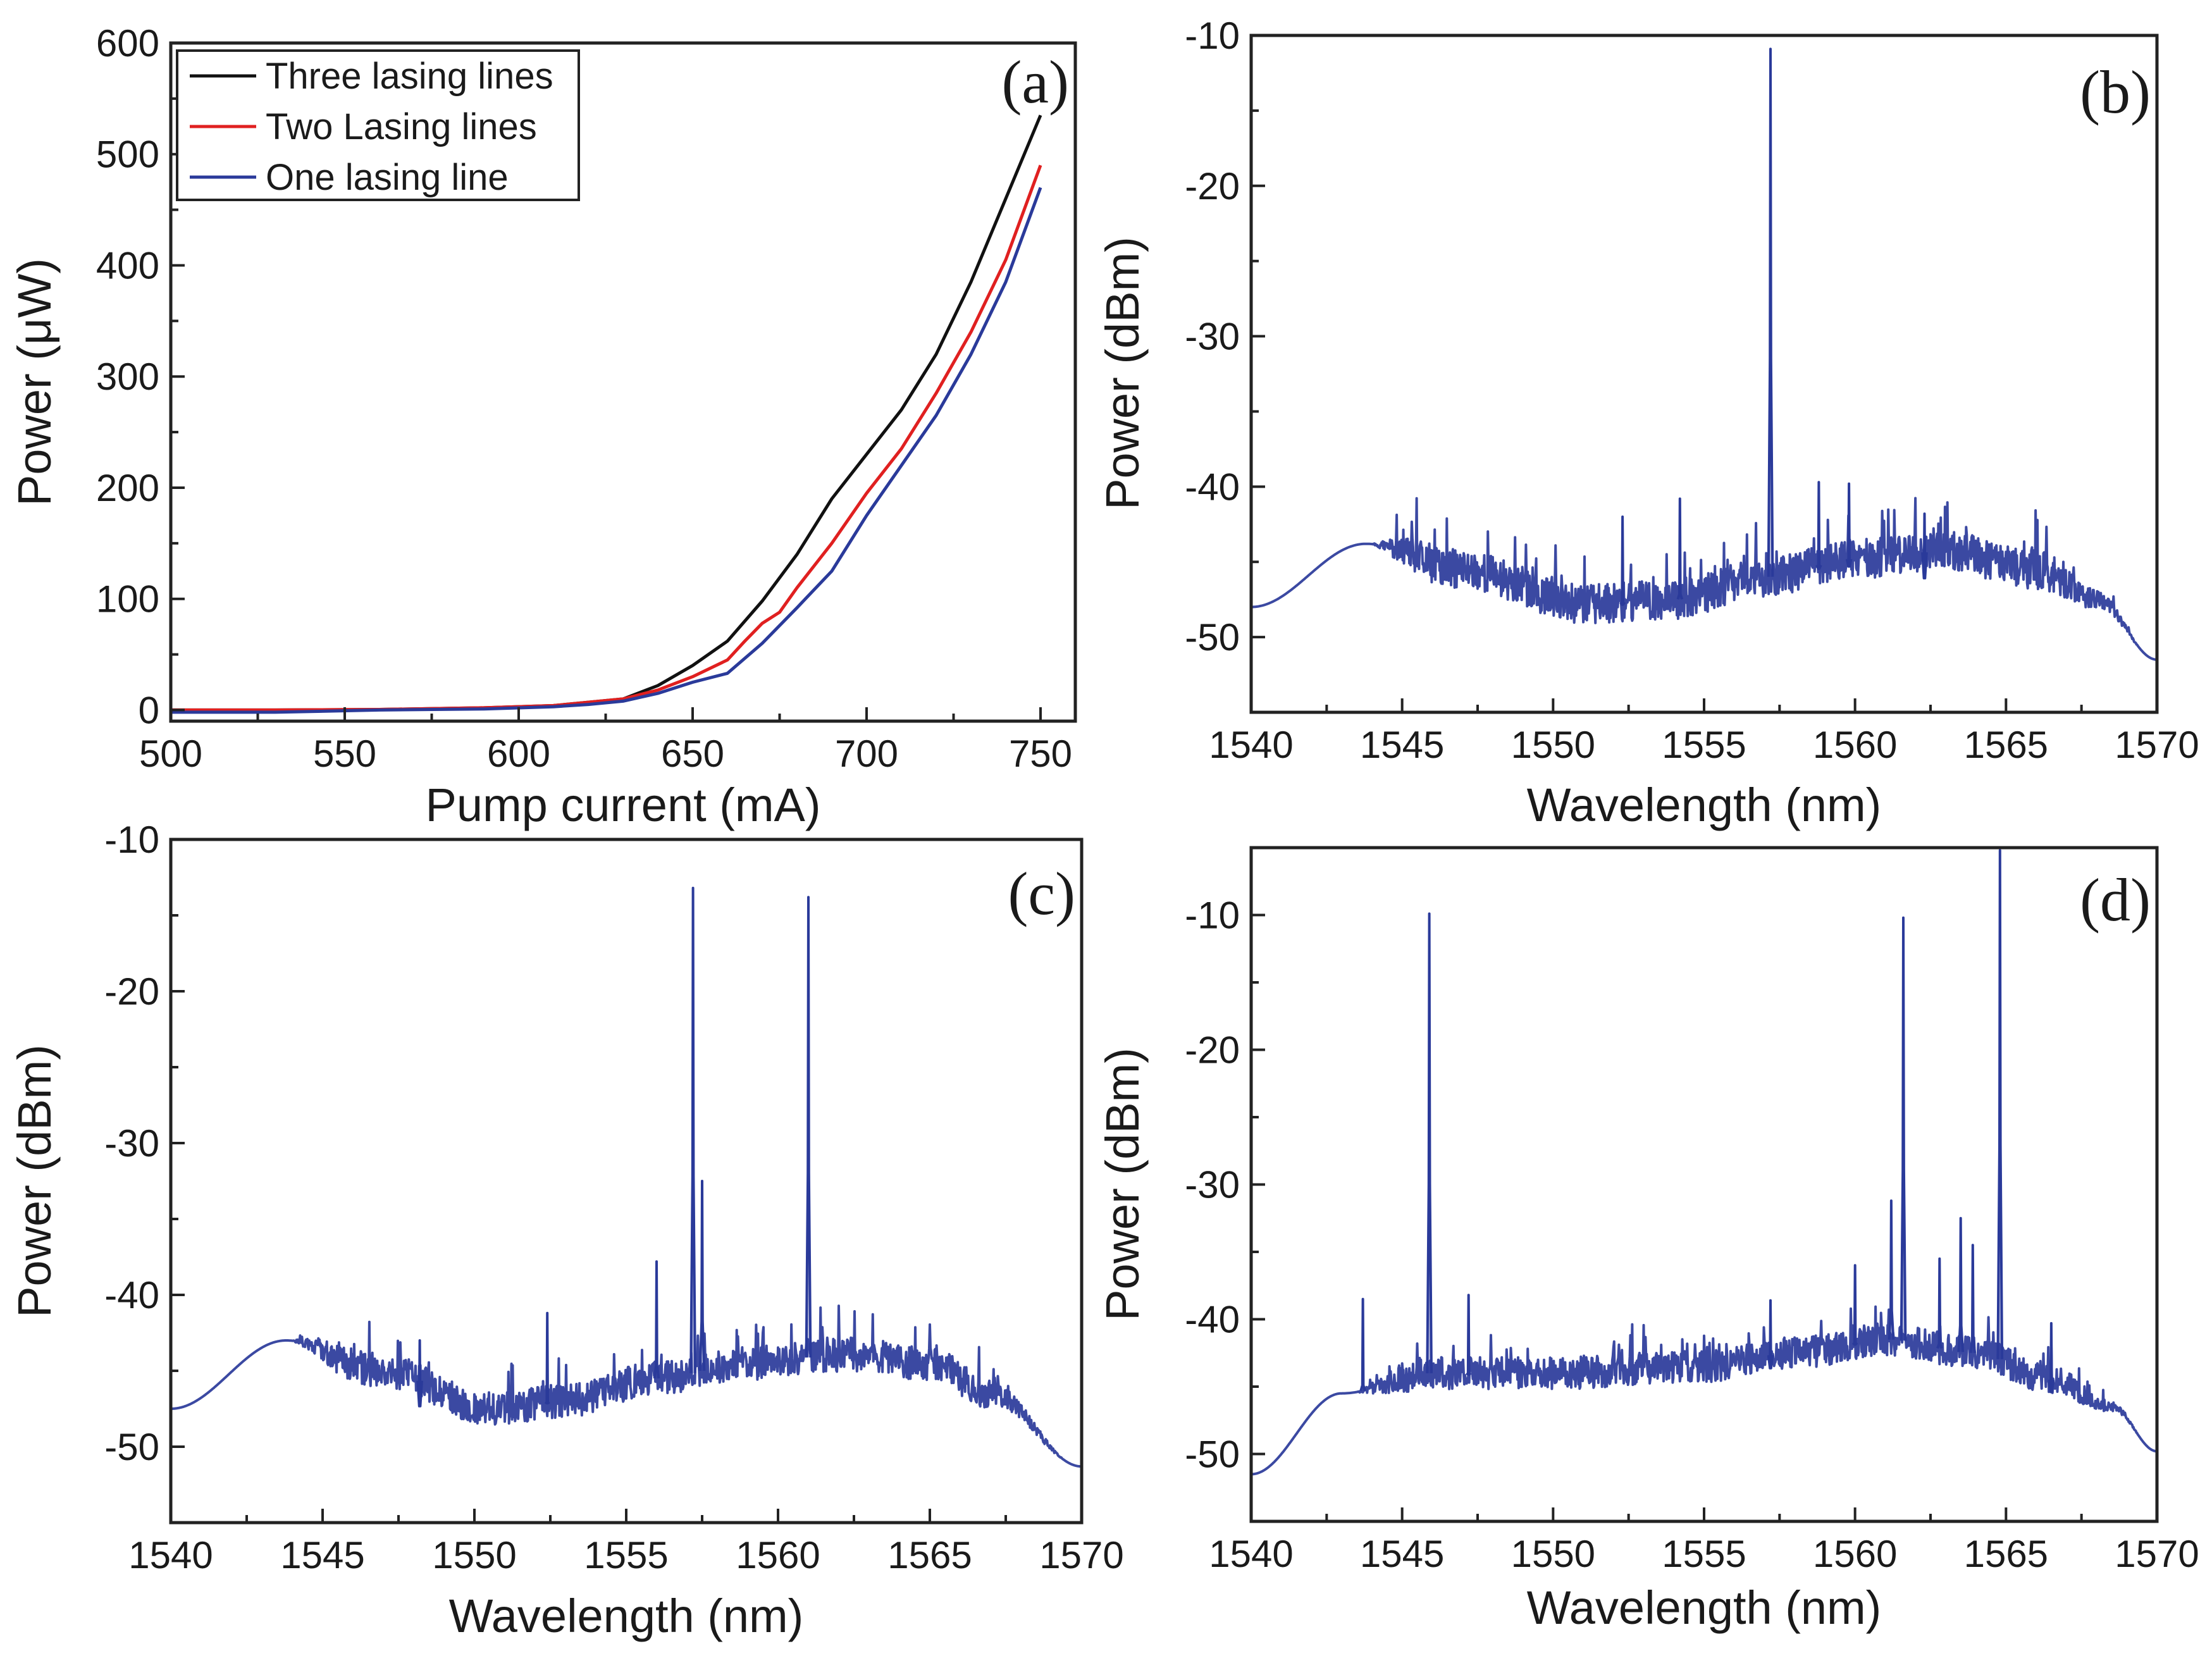 The image size is (2212, 1658). What do you see at coordinates (518, 754) in the screenshot?
I see `x-tick-label: 600` at bounding box center [518, 754].